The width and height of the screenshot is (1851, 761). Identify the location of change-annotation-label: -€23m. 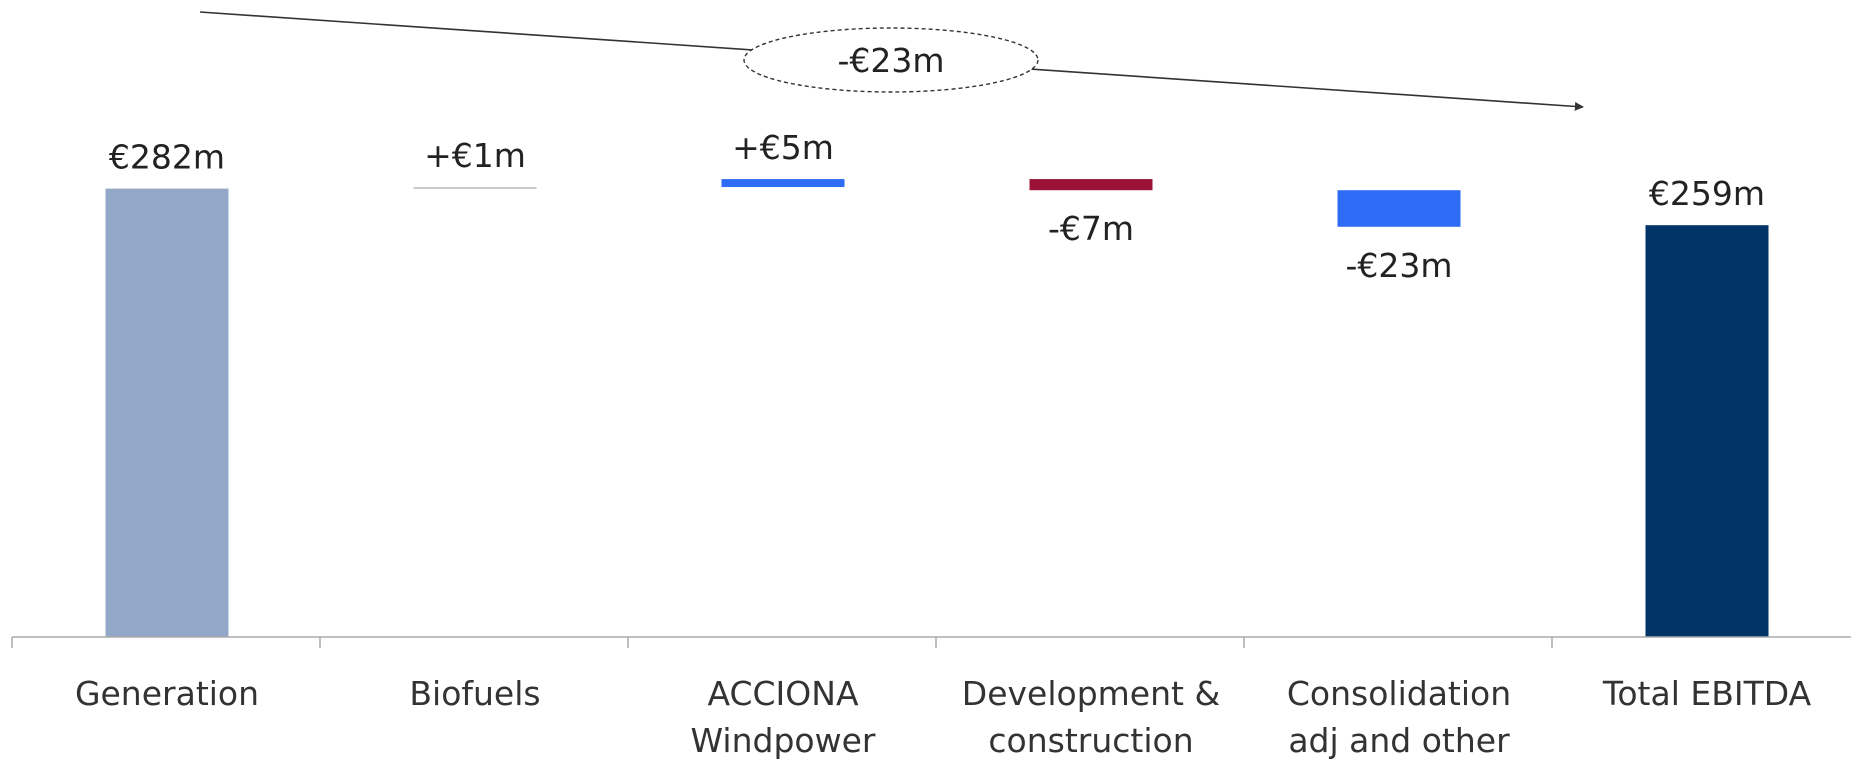
(890, 60).